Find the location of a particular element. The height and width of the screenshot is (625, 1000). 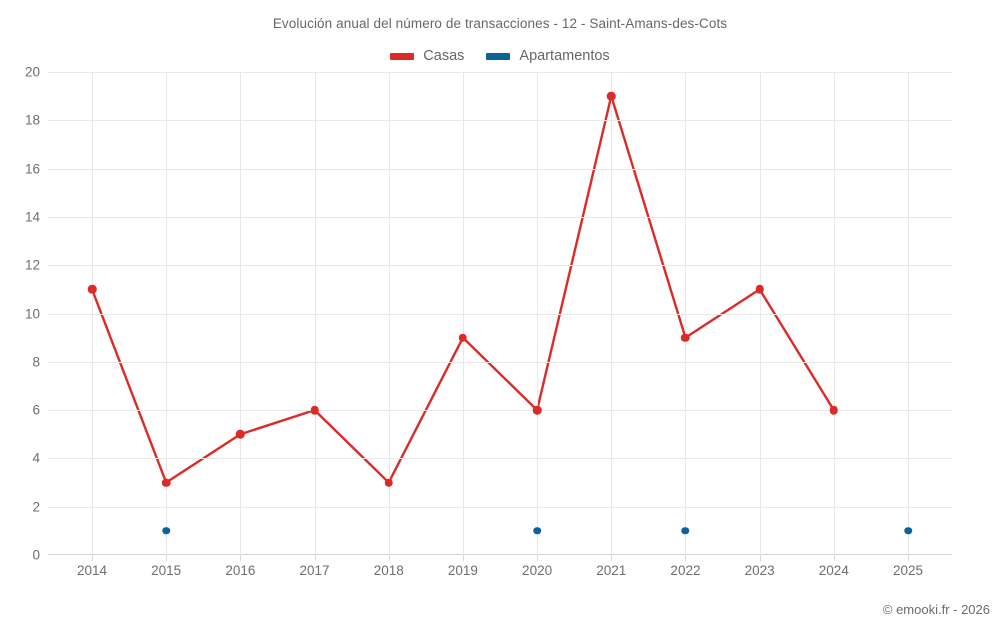

data-point-apartamentos-2022 is located at coordinates (685, 531).